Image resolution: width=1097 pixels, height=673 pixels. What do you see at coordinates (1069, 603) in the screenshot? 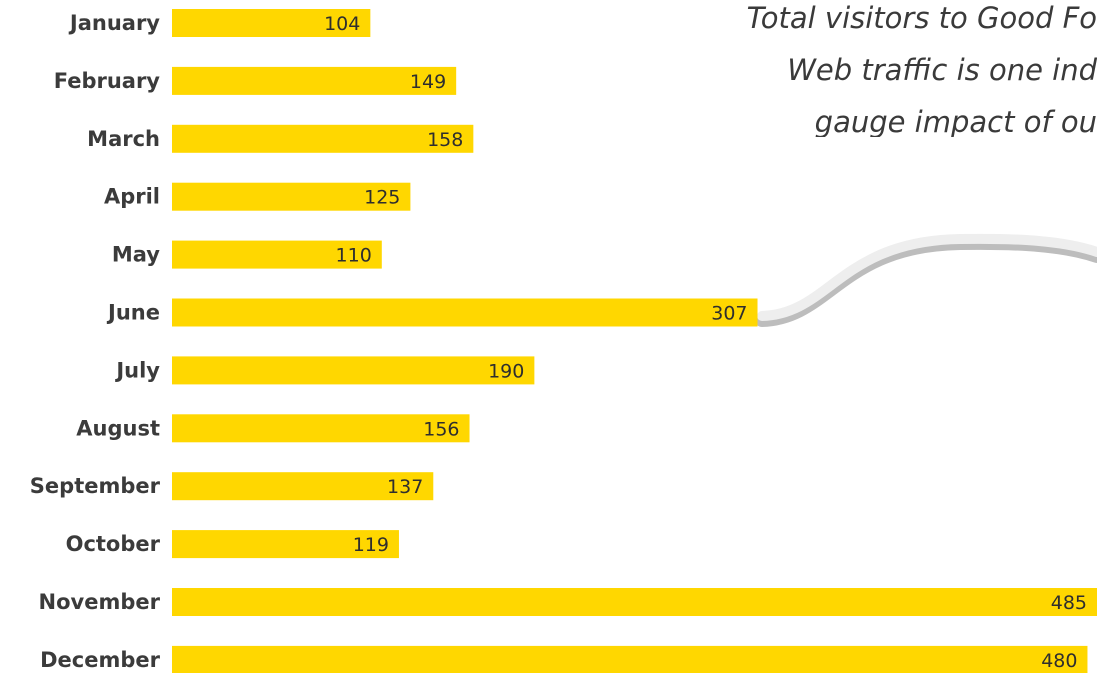
I see `value-label-november: 485` at bounding box center [1069, 603].